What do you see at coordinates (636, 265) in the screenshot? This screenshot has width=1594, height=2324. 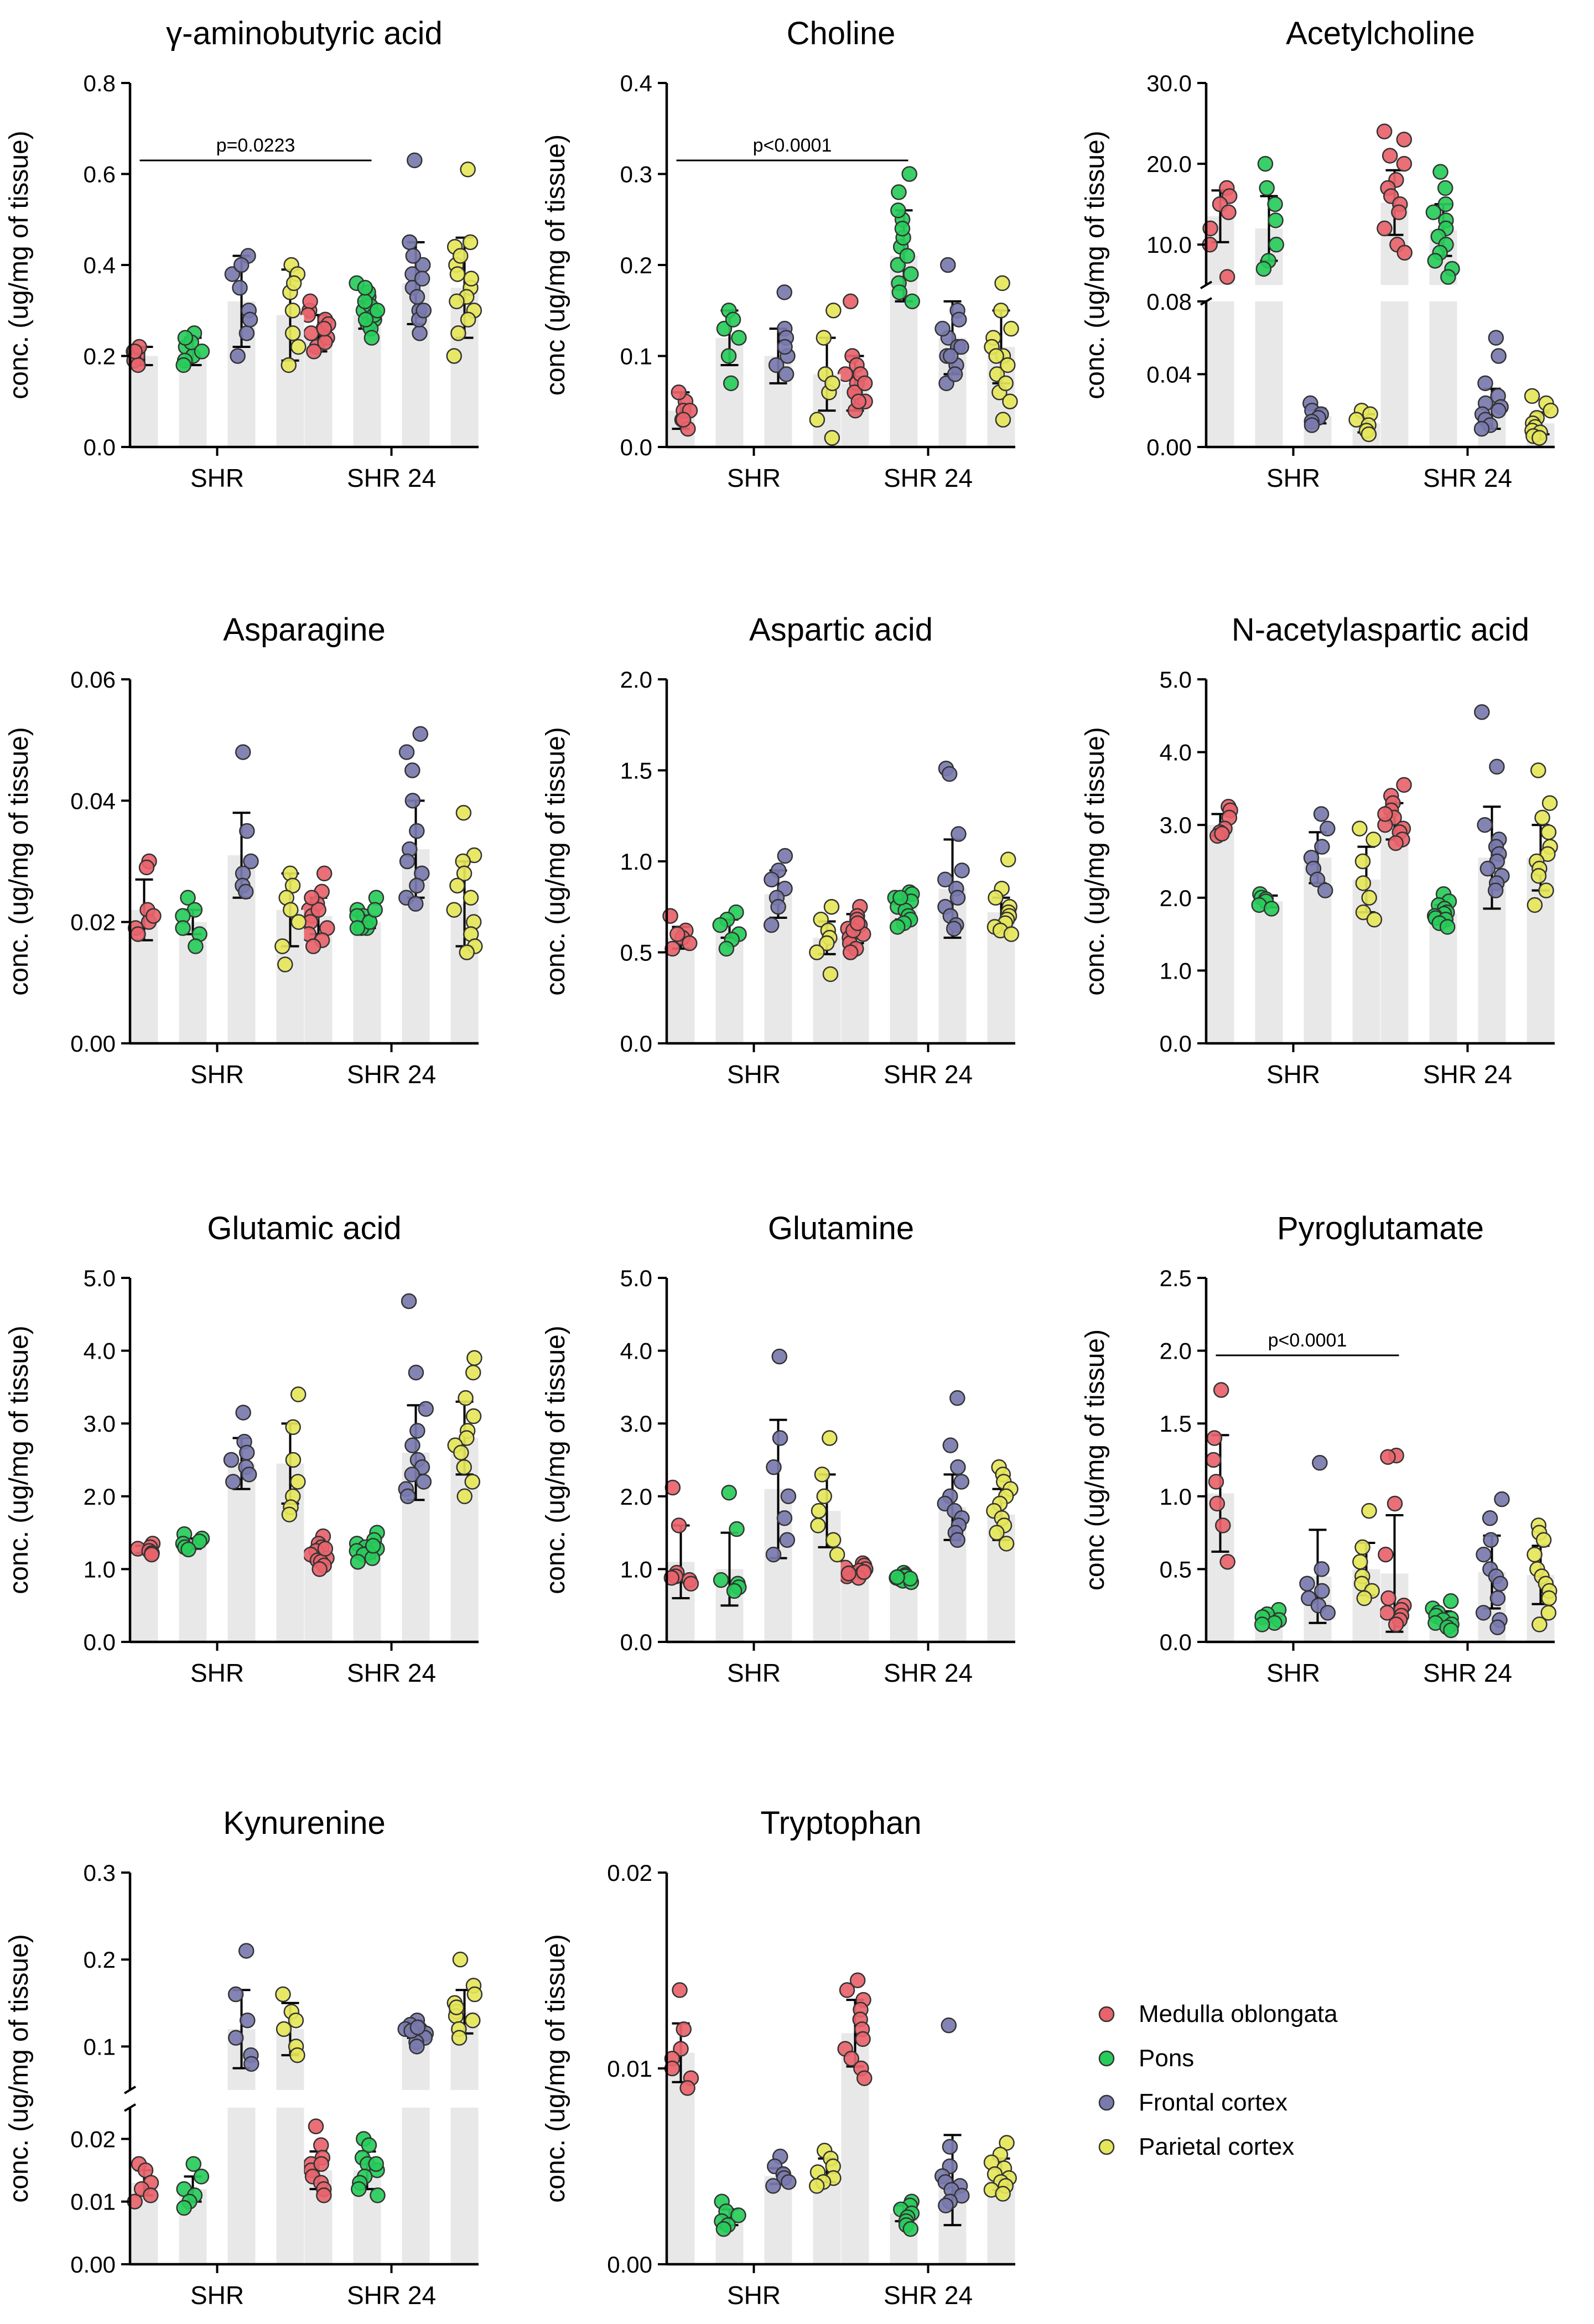 I see `y-tick-label: 0.2` at bounding box center [636, 265].